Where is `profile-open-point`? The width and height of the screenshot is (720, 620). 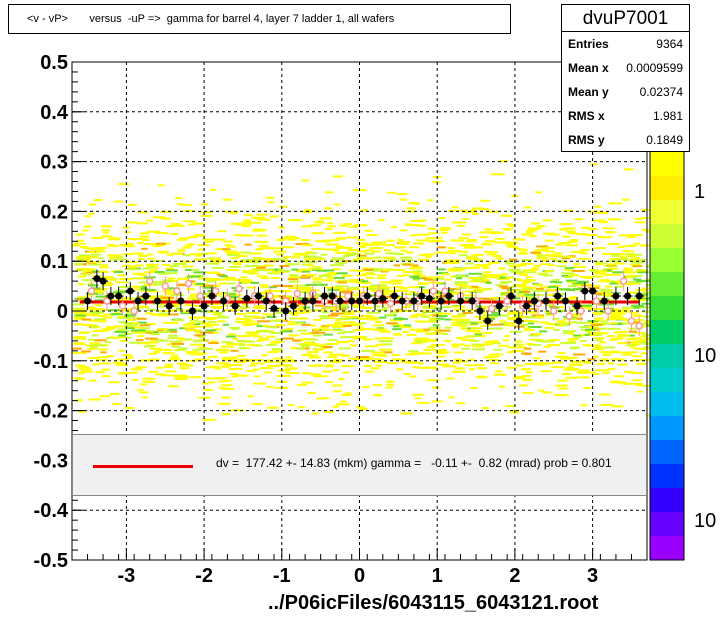 profile-open-point is located at coordinates (297, 293).